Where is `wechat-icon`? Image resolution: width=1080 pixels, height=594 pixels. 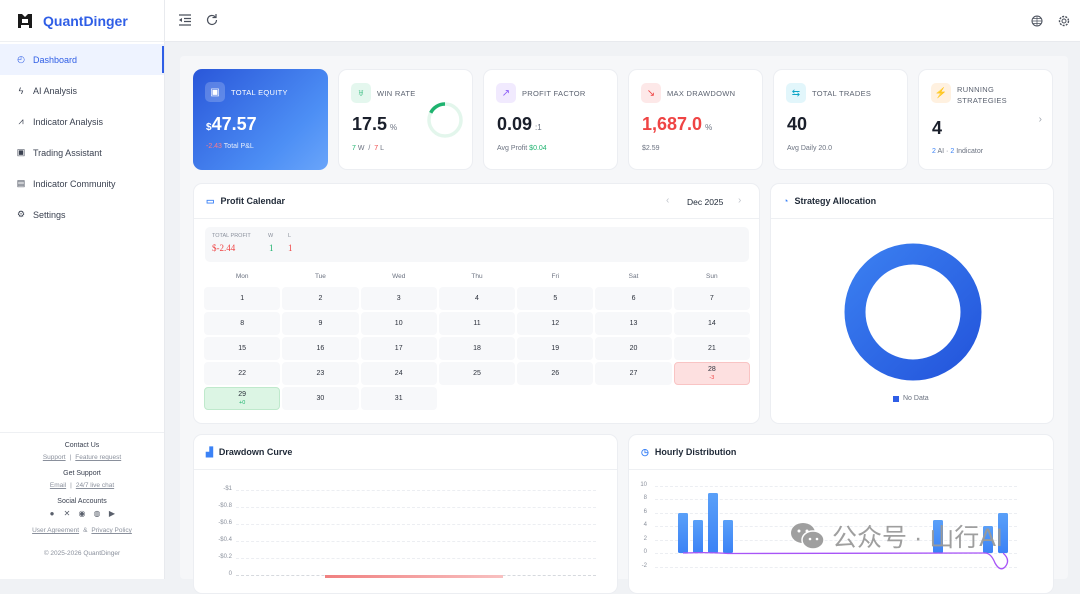
wechat-icon is located at coordinates (808, 536).